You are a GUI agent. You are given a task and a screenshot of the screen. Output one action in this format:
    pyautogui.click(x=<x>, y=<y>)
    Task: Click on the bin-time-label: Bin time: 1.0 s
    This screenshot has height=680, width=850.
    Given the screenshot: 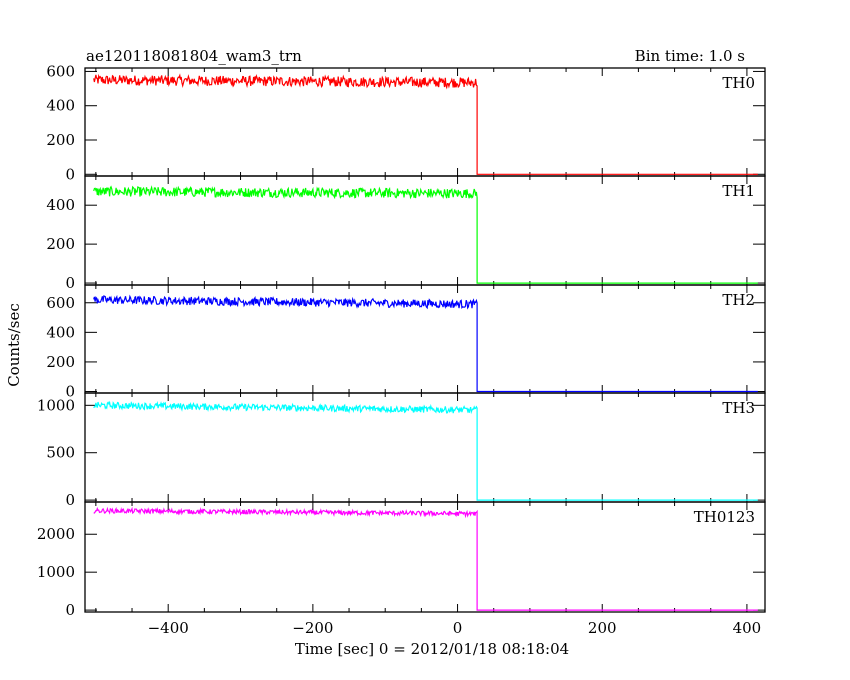 What is the action you would take?
    pyautogui.click(x=690, y=56)
    